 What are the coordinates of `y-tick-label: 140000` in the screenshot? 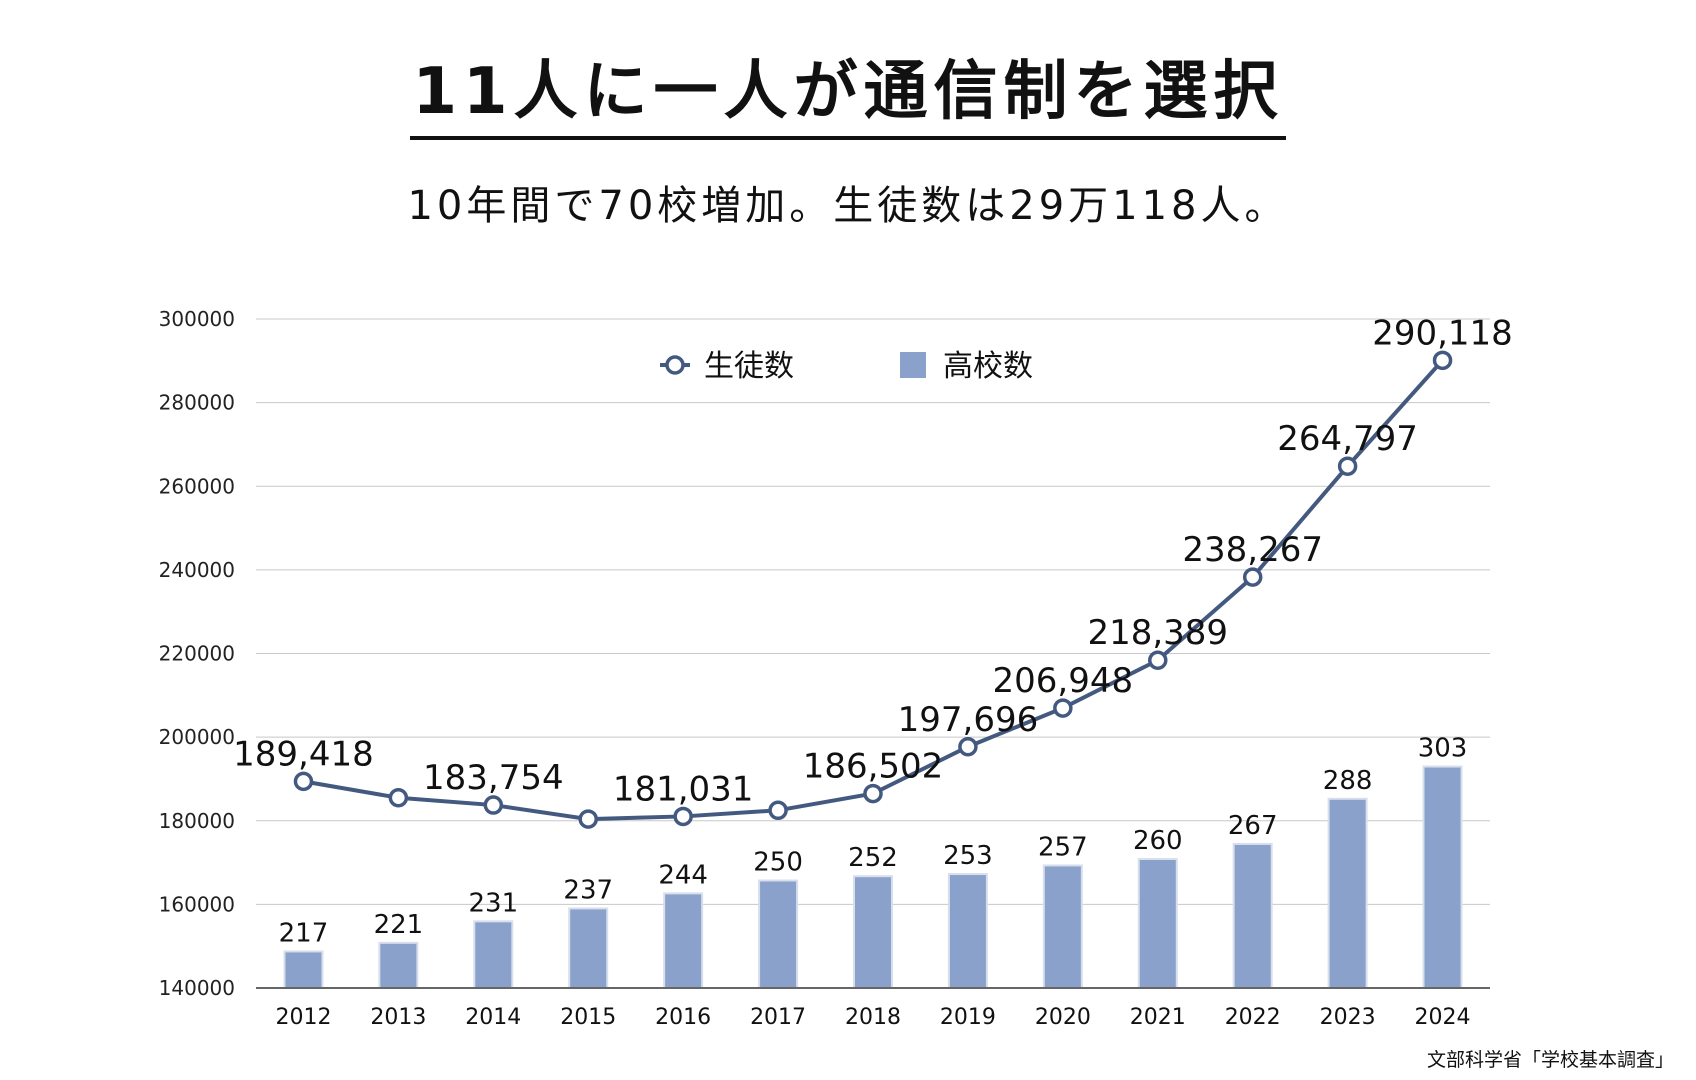 It's located at (197, 988).